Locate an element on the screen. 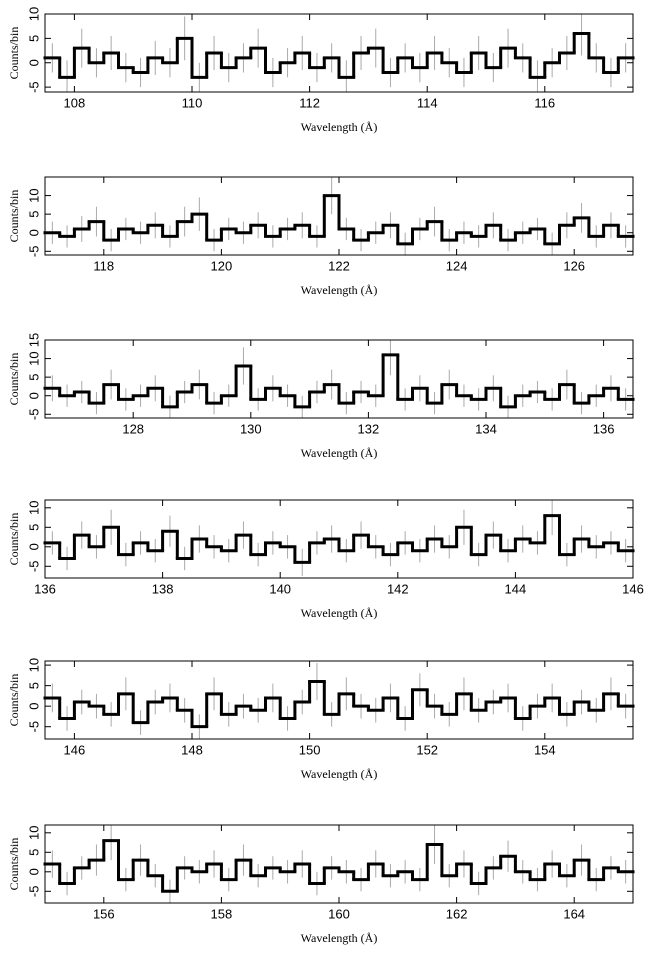 This screenshot has width=652, height=956. x-tick-label: 114 is located at coordinates (427, 102).